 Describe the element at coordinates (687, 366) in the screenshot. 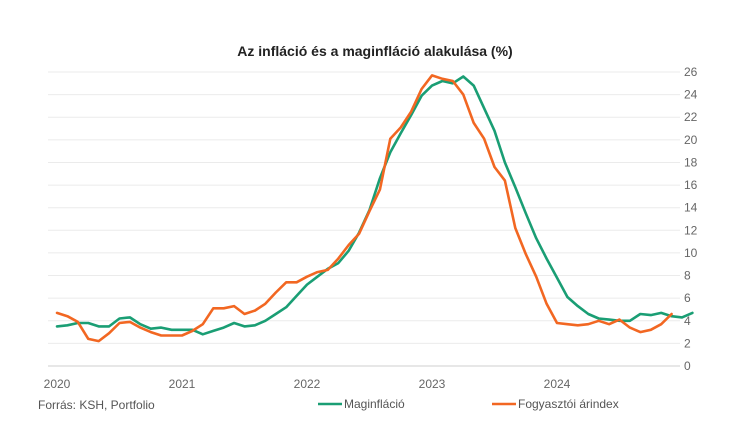

I see `y-tick-label: 0` at that location.